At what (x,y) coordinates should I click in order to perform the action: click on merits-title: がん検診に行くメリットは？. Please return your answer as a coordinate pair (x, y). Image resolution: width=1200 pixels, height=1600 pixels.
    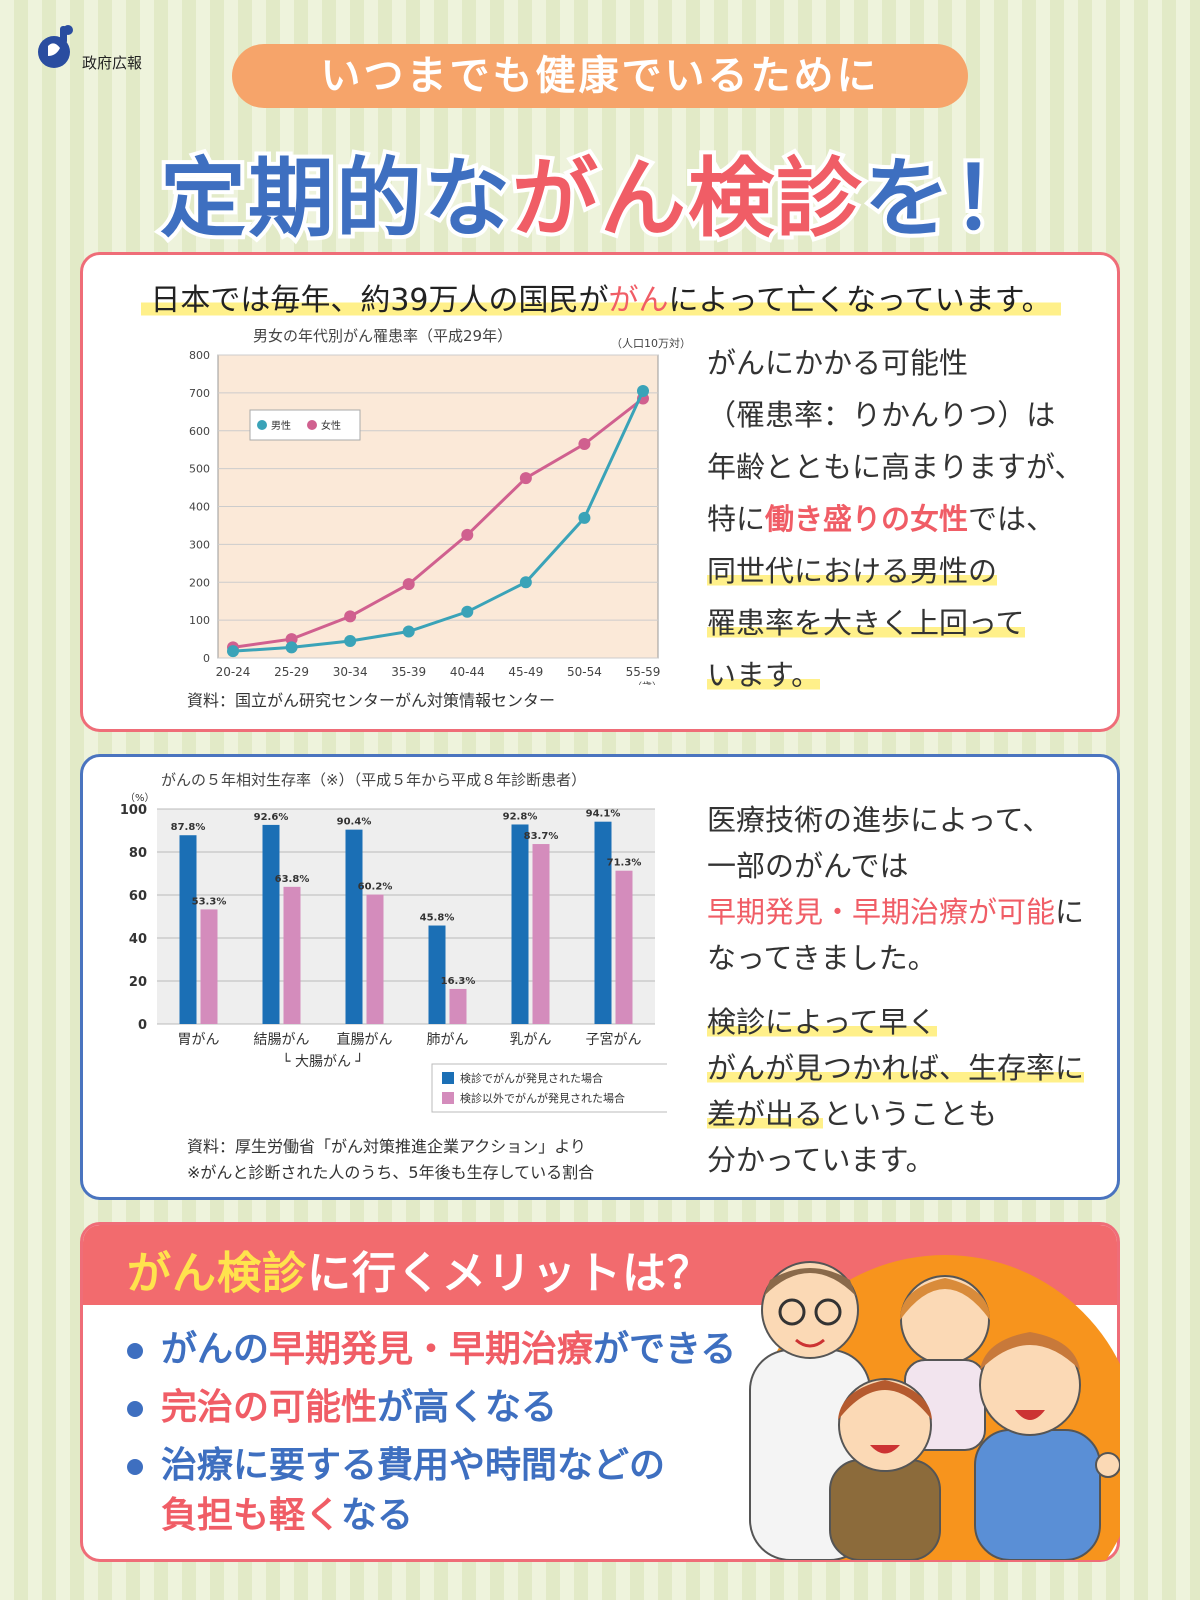
    Looking at the image, I should click on (419, 1269).